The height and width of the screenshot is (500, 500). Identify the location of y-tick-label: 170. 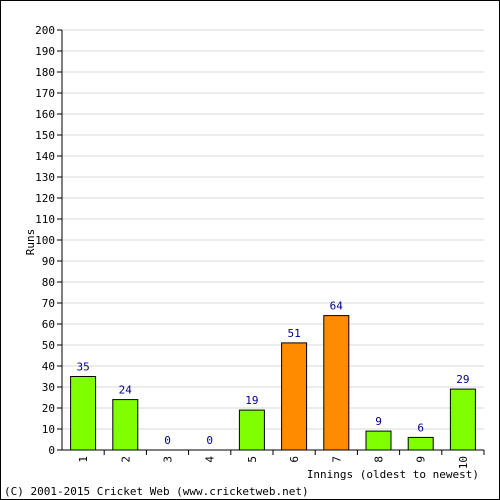
(45, 93).